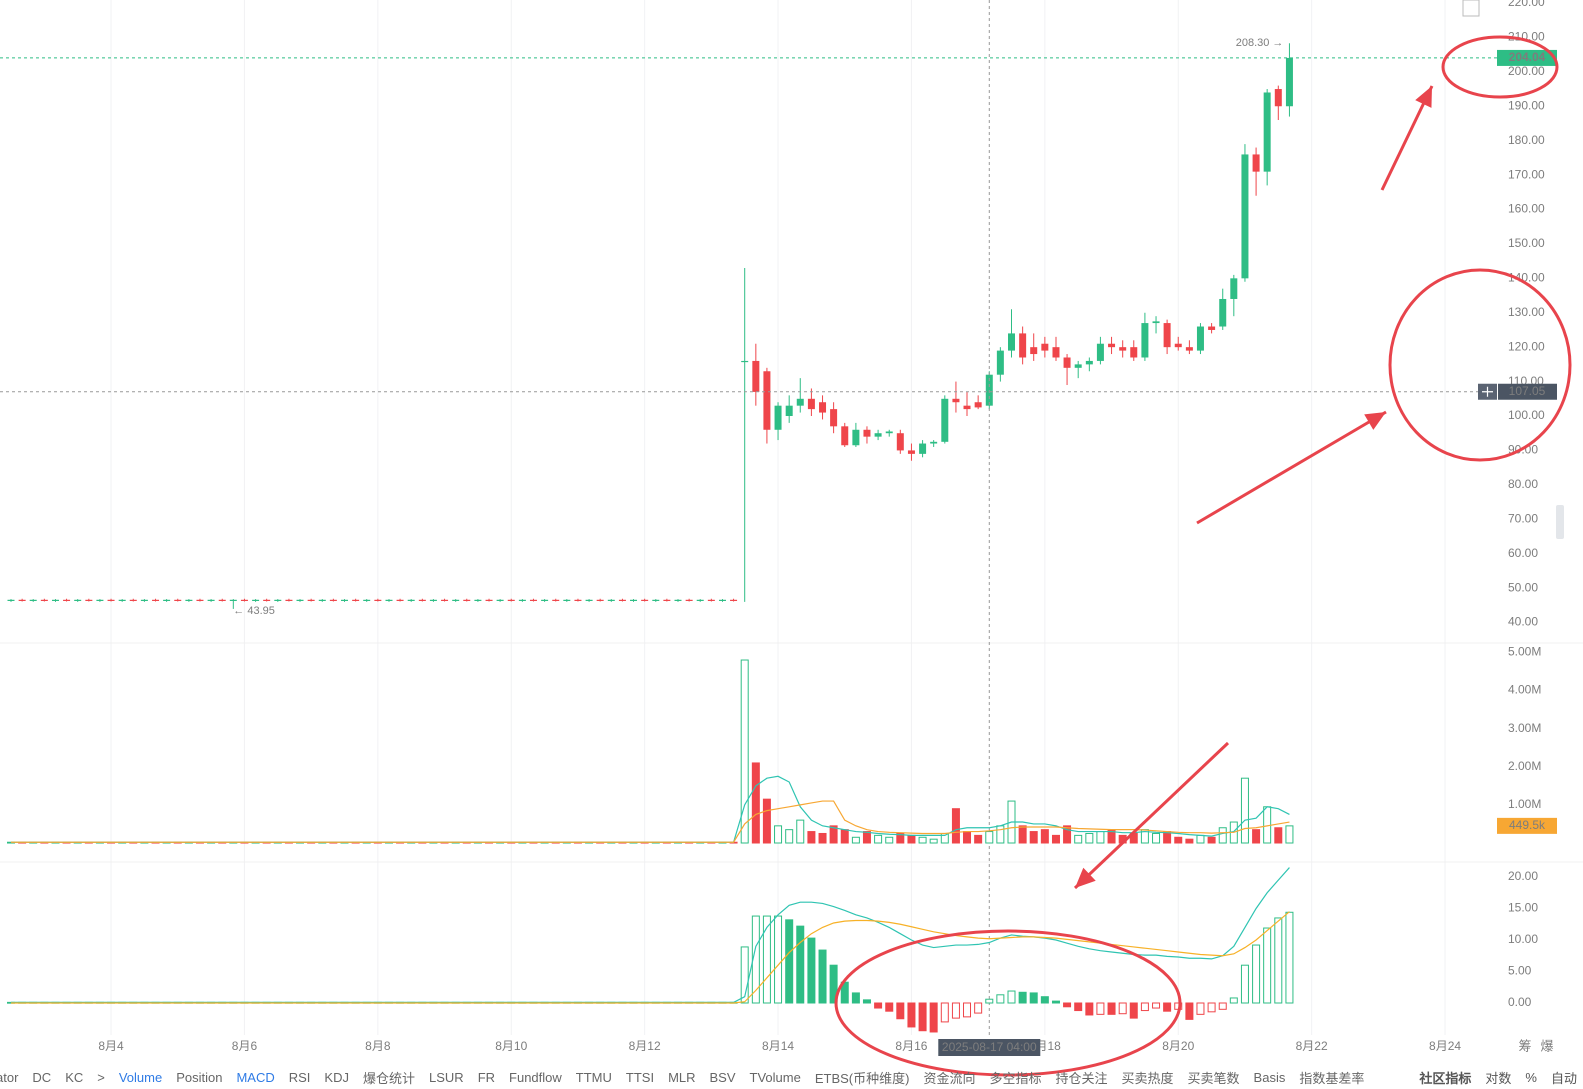 This screenshot has height=1089, width=1583. What do you see at coordinates (640, 1077) in the screenshot?
I see `toolbar-item: TTSI` at bounding box center [640, 1077].